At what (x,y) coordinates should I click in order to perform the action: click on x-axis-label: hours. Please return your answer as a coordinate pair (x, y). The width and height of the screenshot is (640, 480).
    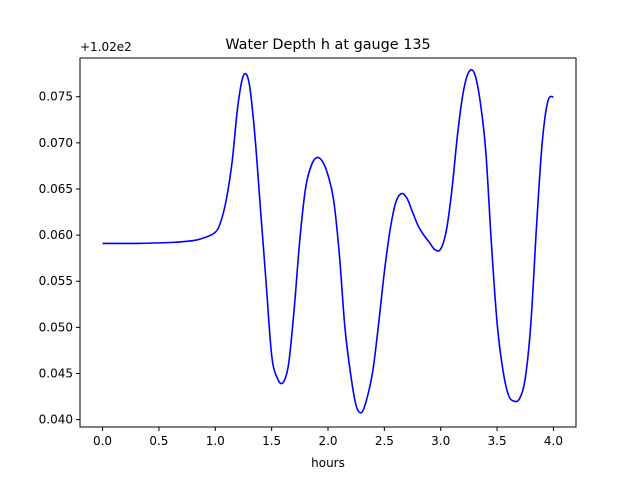
    Looking at the image, I should click on (328, 463).